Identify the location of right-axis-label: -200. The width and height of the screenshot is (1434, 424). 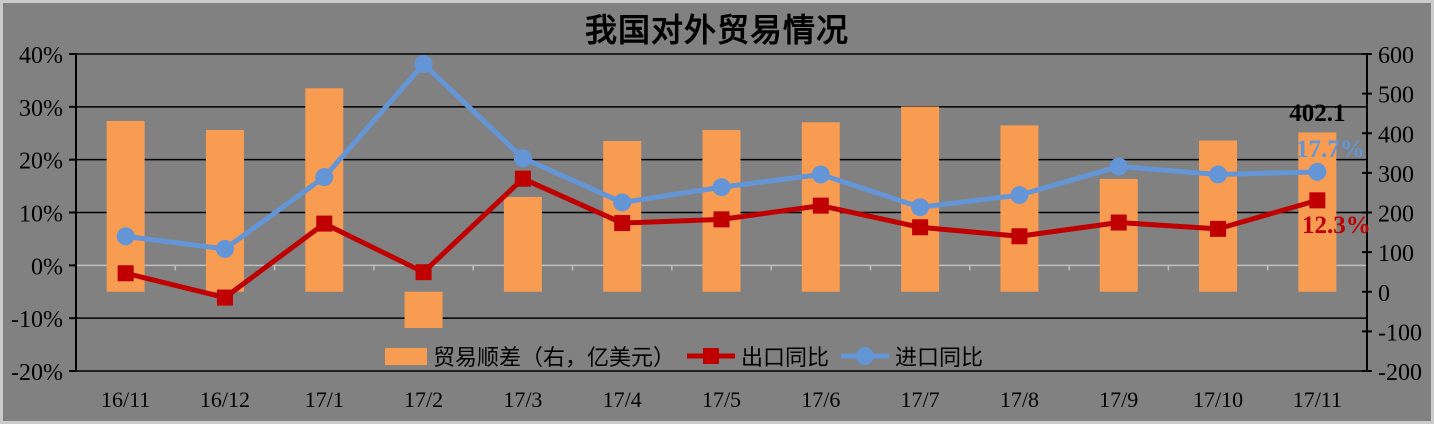
(1400, 373).